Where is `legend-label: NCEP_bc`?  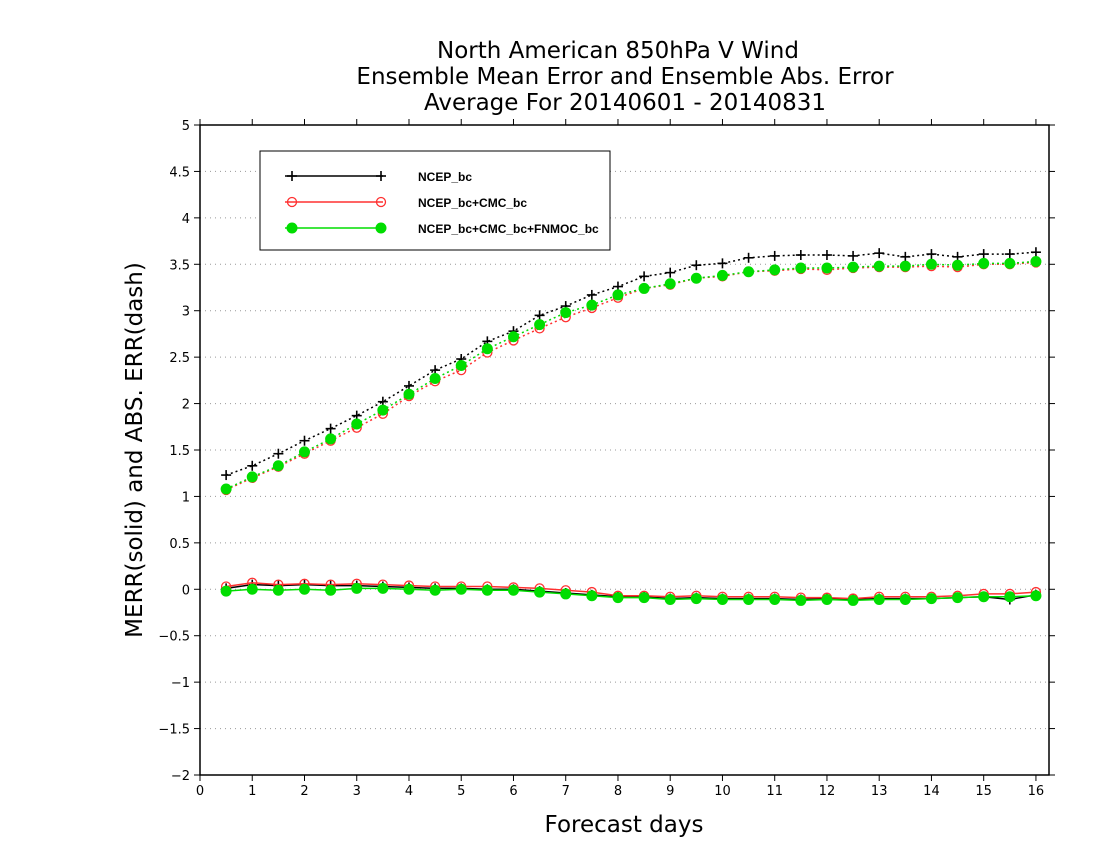 legend-label: NCEP_bc is located at coordinates (445, 177).